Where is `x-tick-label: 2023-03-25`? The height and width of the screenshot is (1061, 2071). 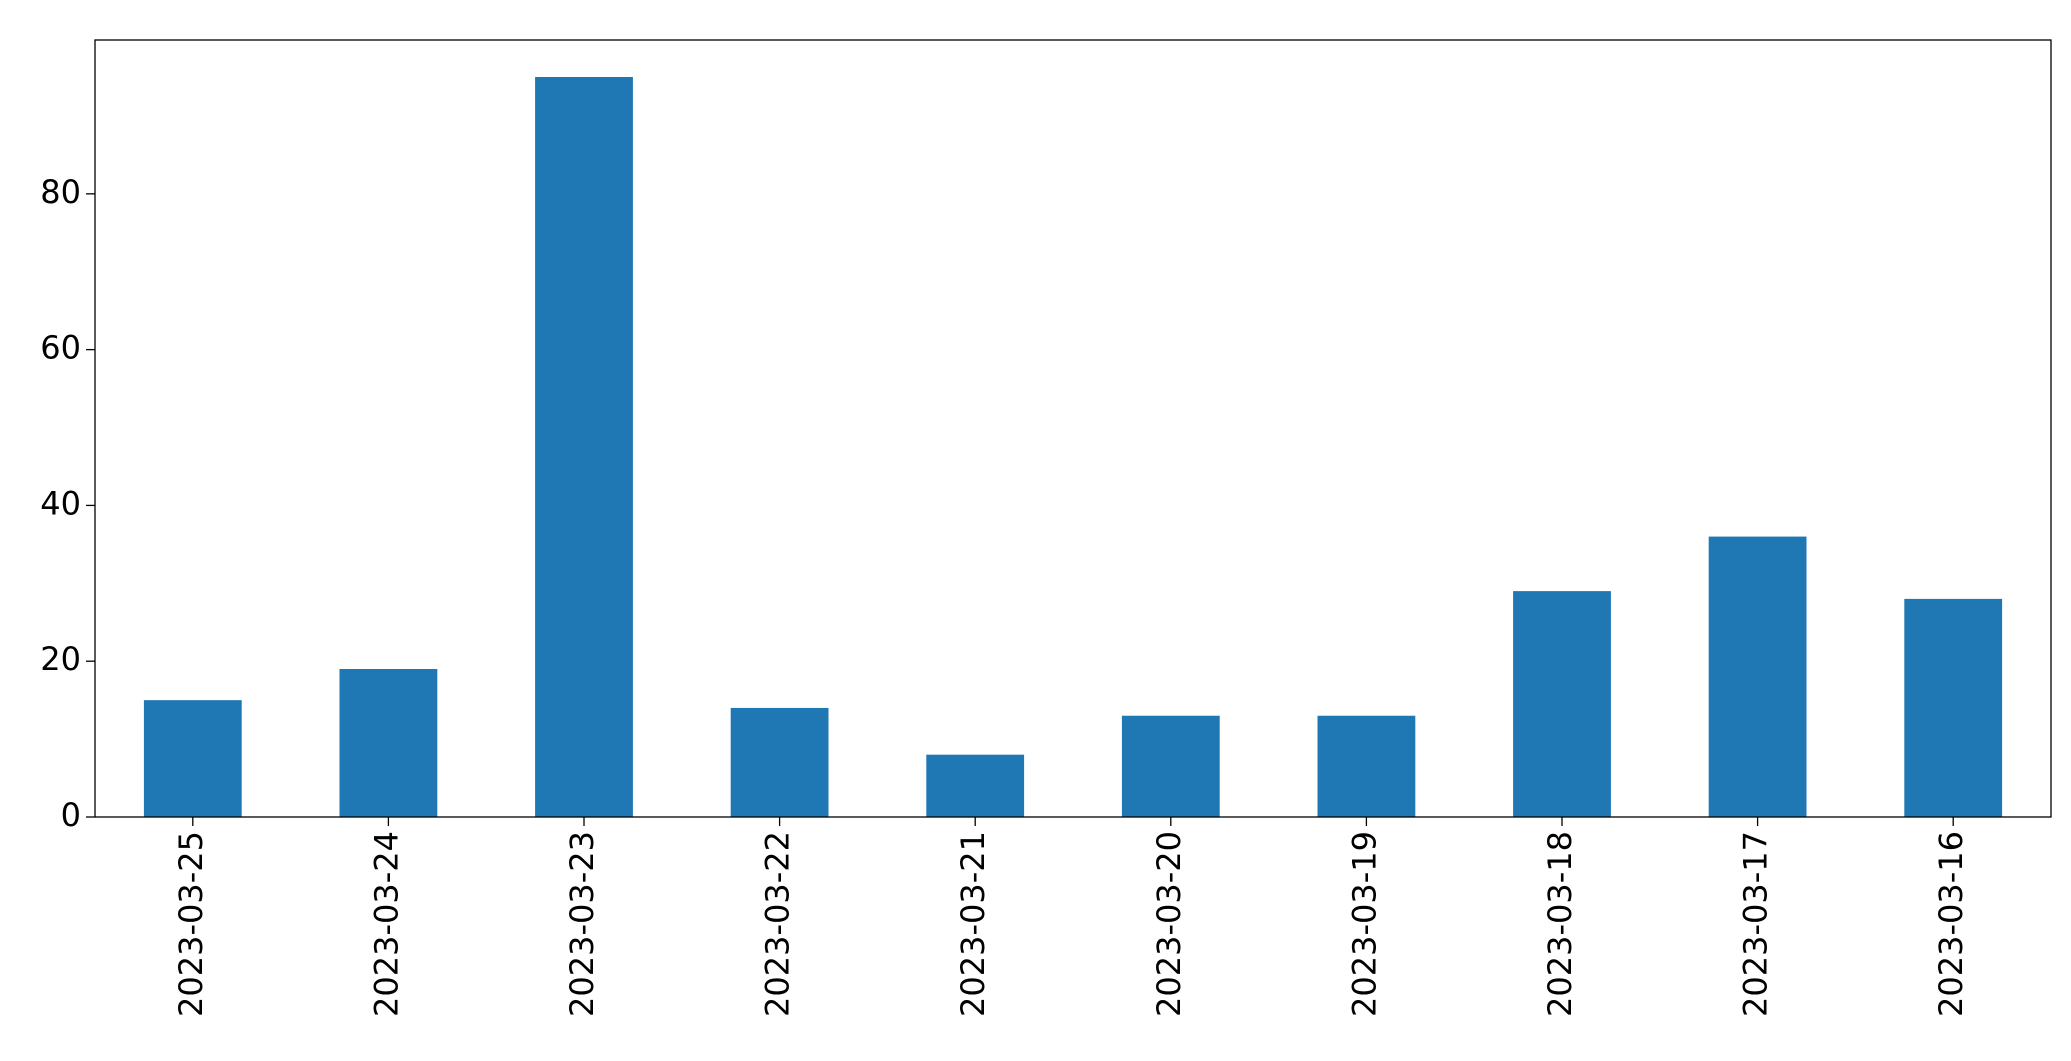 x-tick-label: 2023-03-25 is located at coordinates (191, 924).